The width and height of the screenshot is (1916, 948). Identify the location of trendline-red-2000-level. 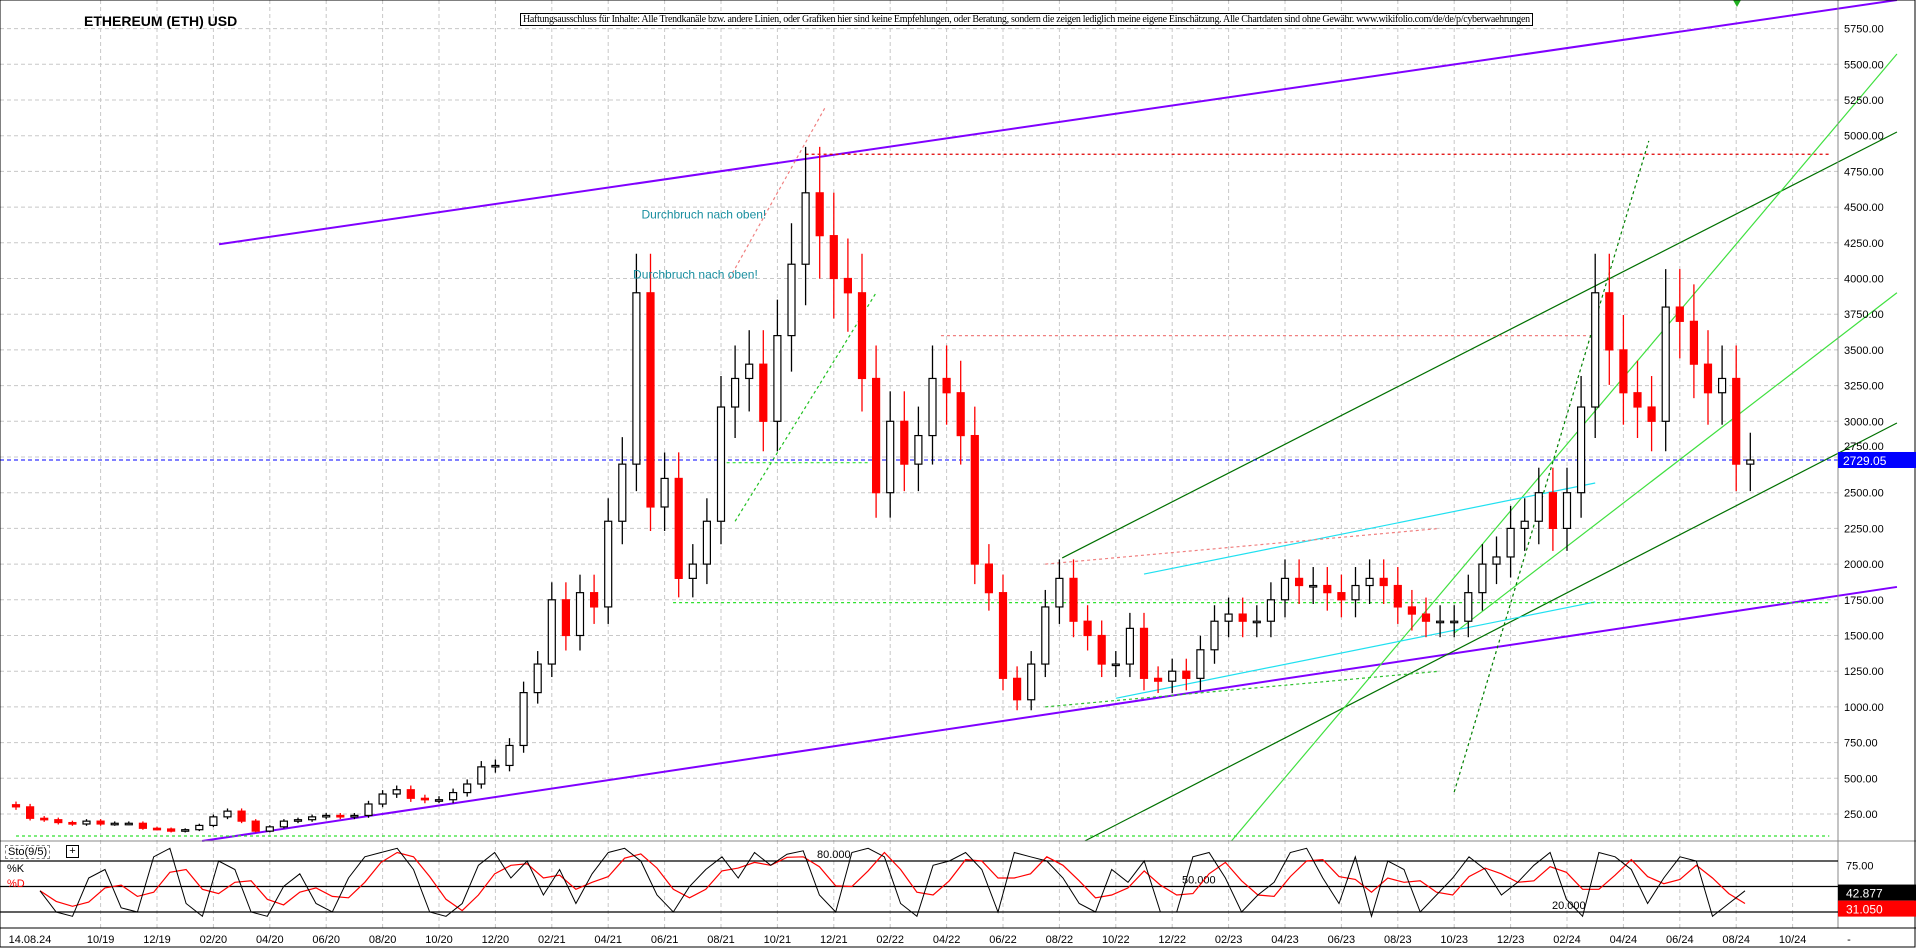
(1243, 546).